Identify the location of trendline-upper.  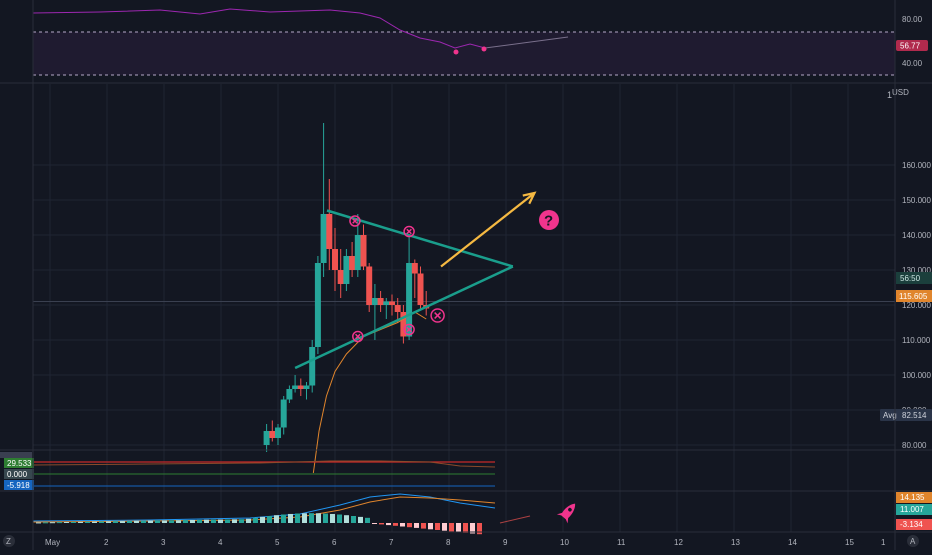
(420, 238).